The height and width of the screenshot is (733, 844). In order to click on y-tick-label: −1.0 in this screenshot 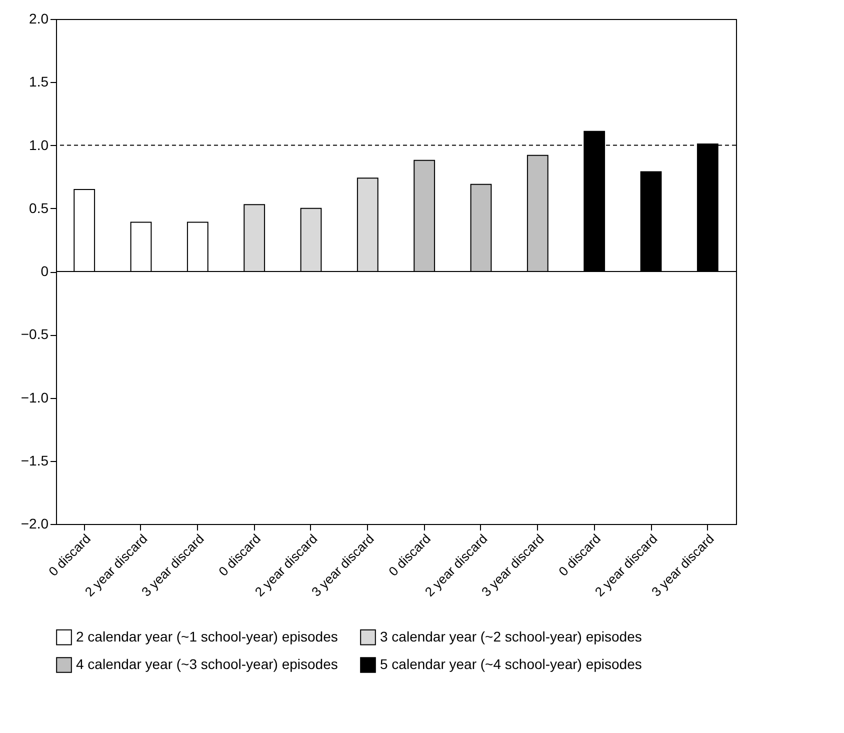, I will do `click(34, 397)`.